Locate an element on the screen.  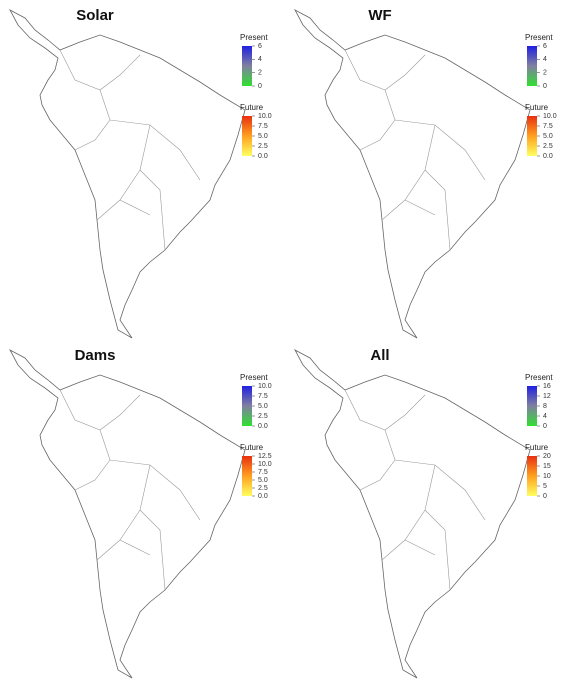
legend-tick-label: 10 is located at coordinates (547, 476).